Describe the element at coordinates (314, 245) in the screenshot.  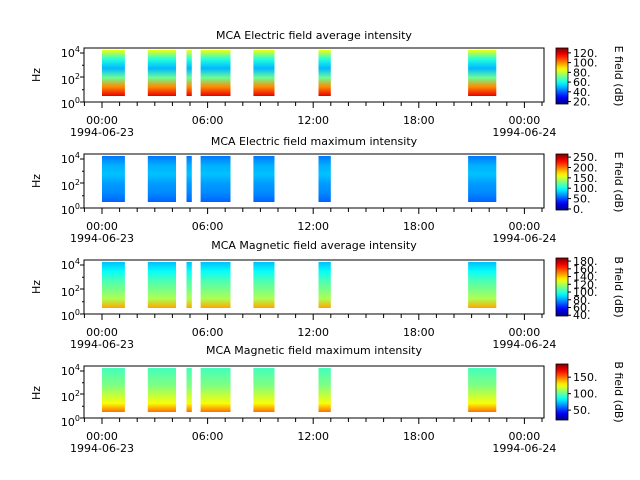
I see `panel-title: MCA Magnetic field average intensity` at that location.